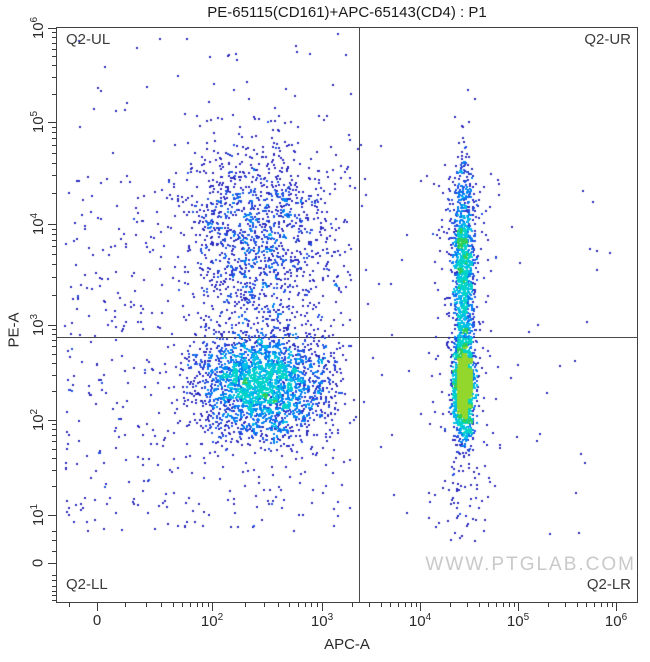 This screenshot has height=662, width=650. Describe the element at coordinates (38, 122) in the screenshot. I see `y-tick-label: 105` at that location.